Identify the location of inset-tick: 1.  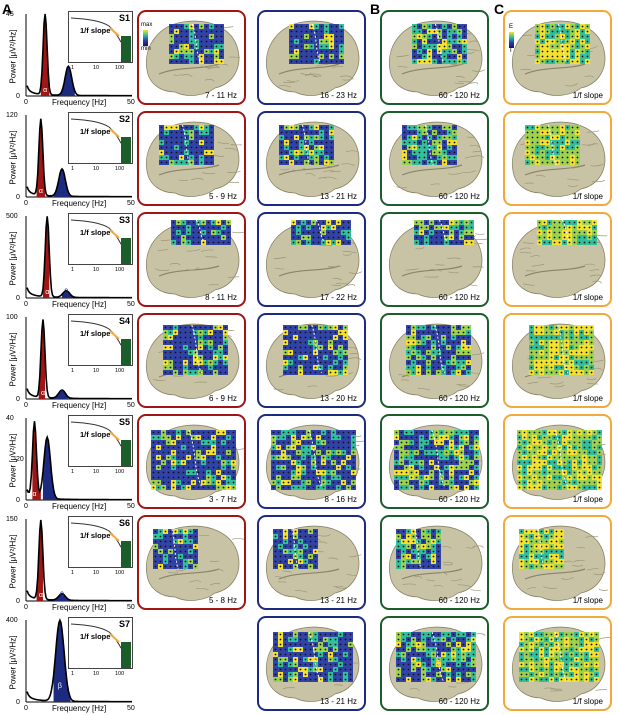
(73, 270).